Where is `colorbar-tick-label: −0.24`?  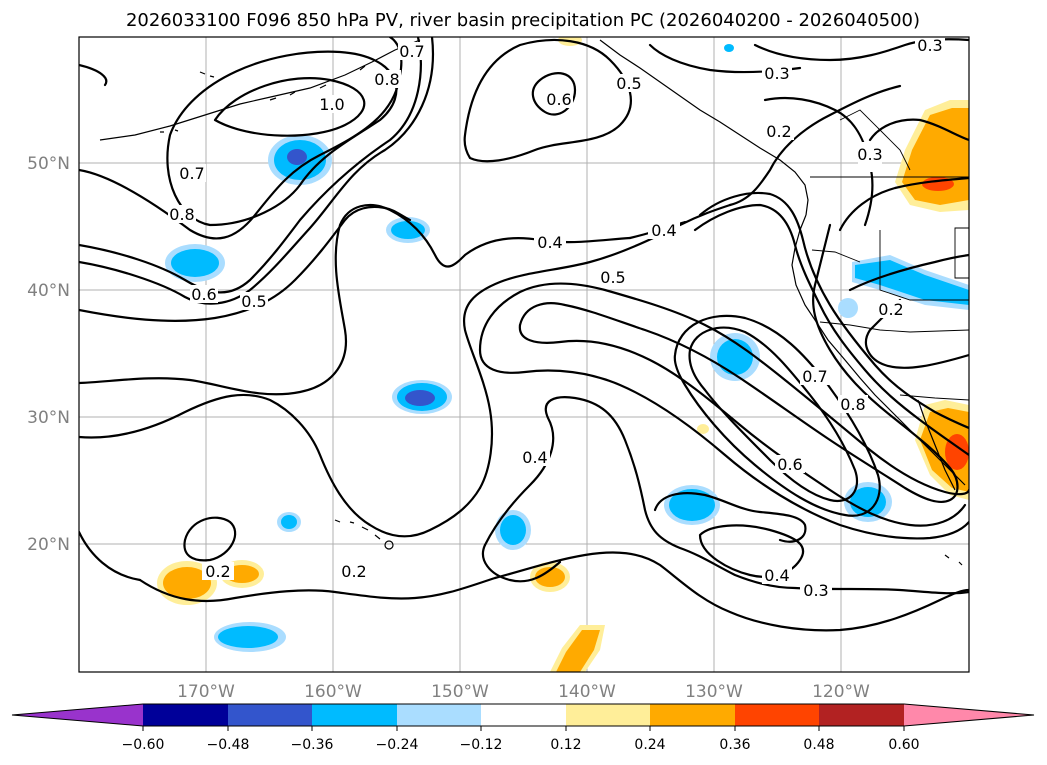
colorbar-tick-label: −0.24 is located at coordinates (397, 745).